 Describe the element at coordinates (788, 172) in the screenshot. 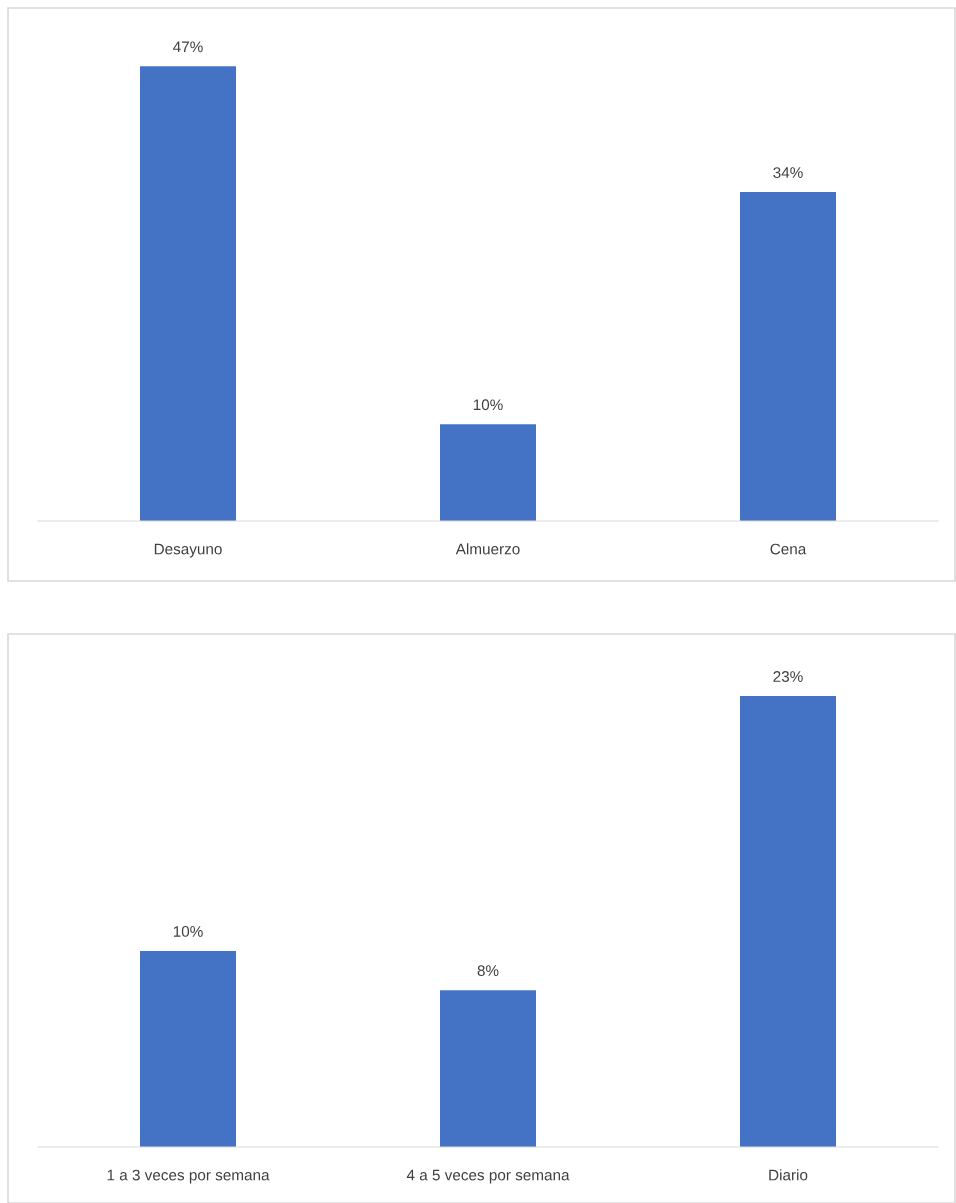

I see `data-label: 34%` at that location.